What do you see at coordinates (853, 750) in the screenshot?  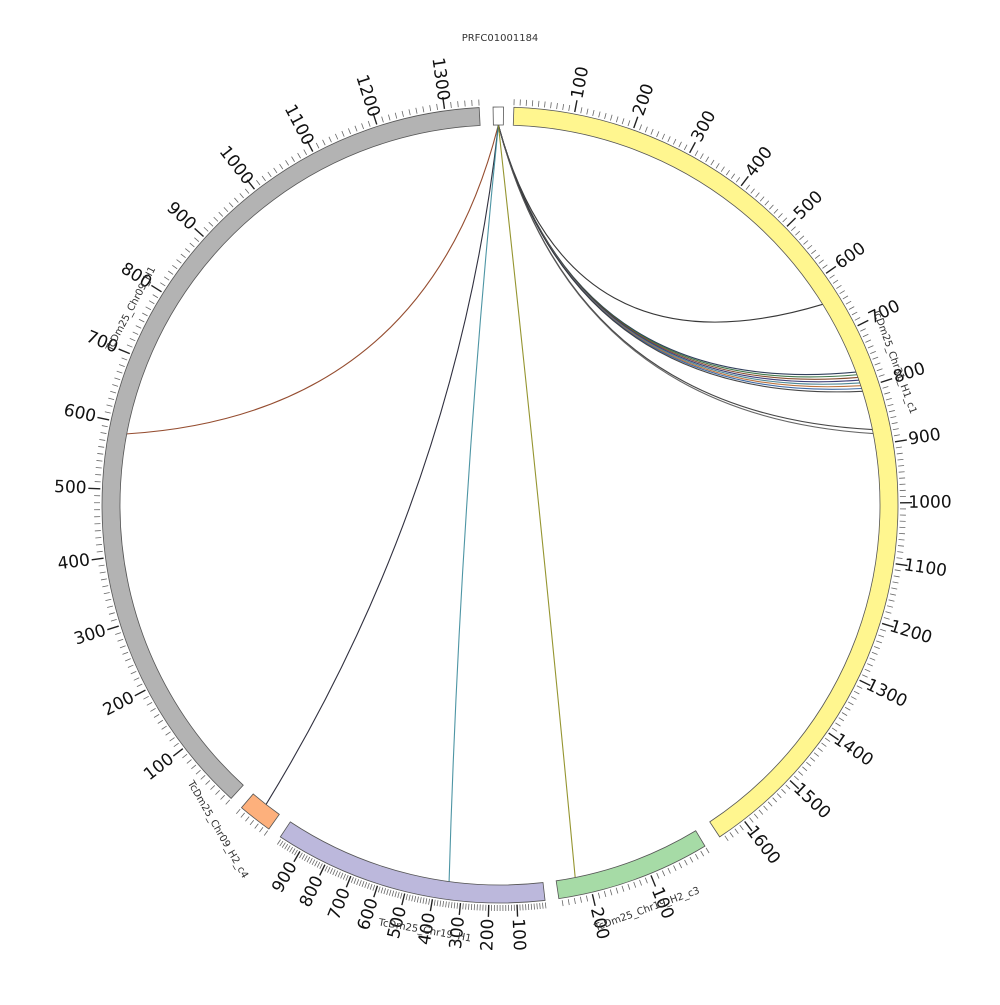 I see `tick-label-chr31: 1400` at bounding box center [853, 750].